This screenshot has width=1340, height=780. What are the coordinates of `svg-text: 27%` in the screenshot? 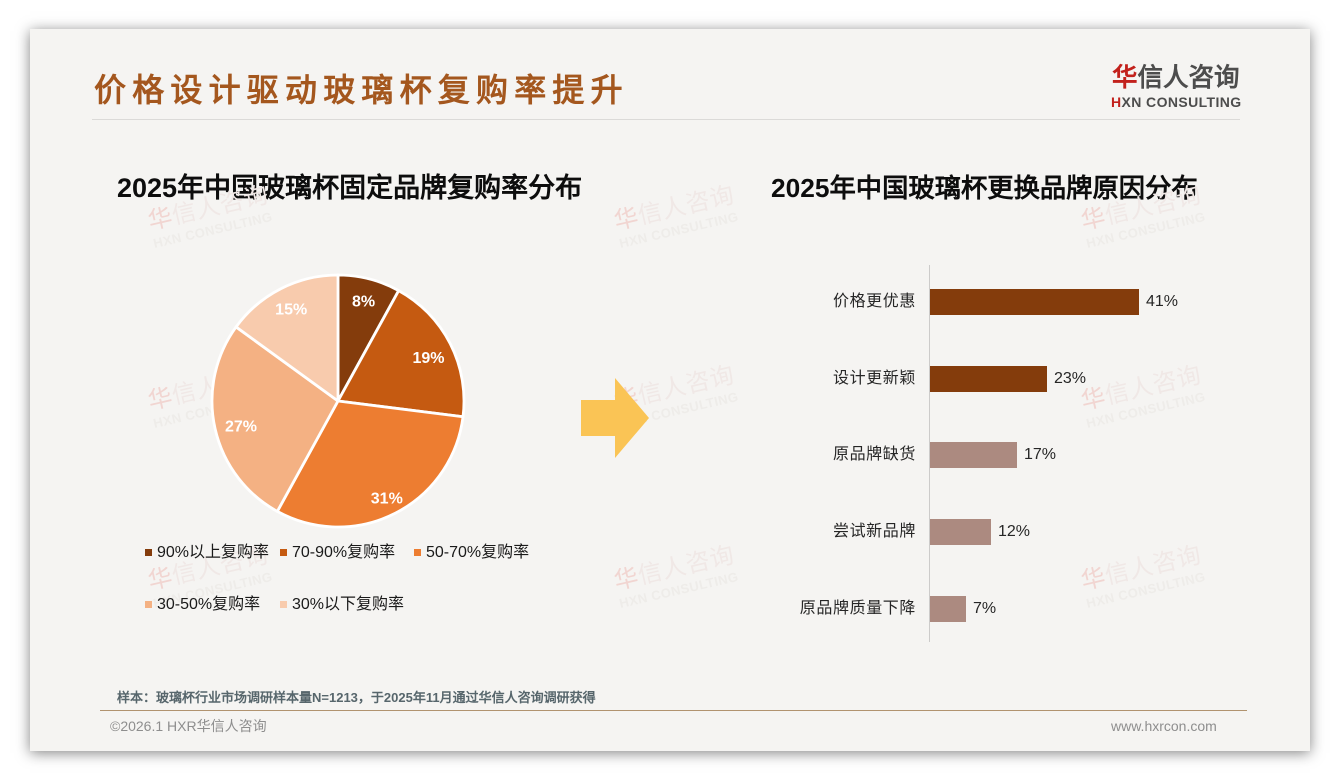 It's located at (241, 427).